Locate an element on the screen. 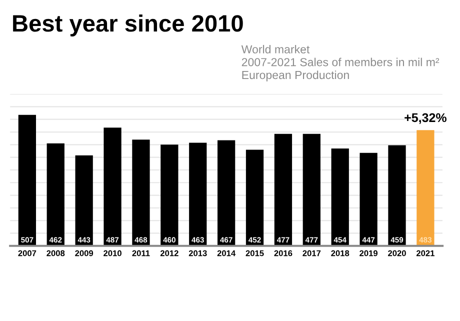 Image resolution: width=460 pixels, height=321 pixels. x-tick-label: 2014 is located at coordinates (226, 253).